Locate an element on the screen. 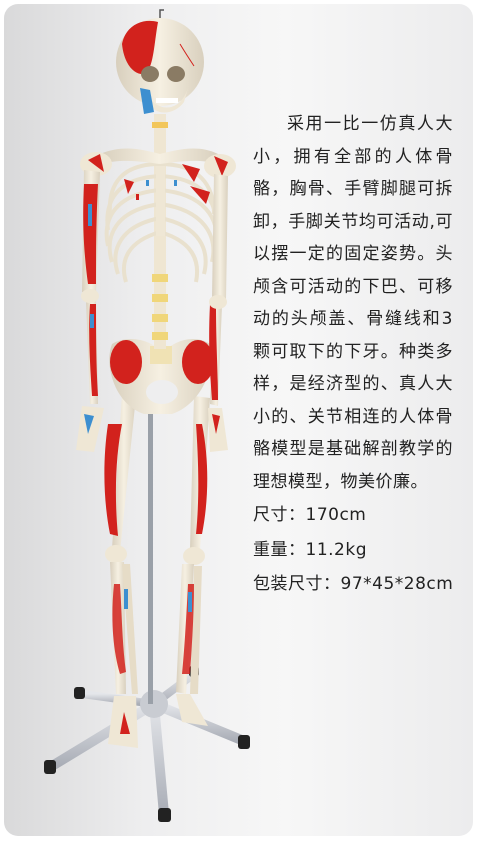 The width and height of the screenshot is (479, 842). stand-base is located at coordinates (147, 744).